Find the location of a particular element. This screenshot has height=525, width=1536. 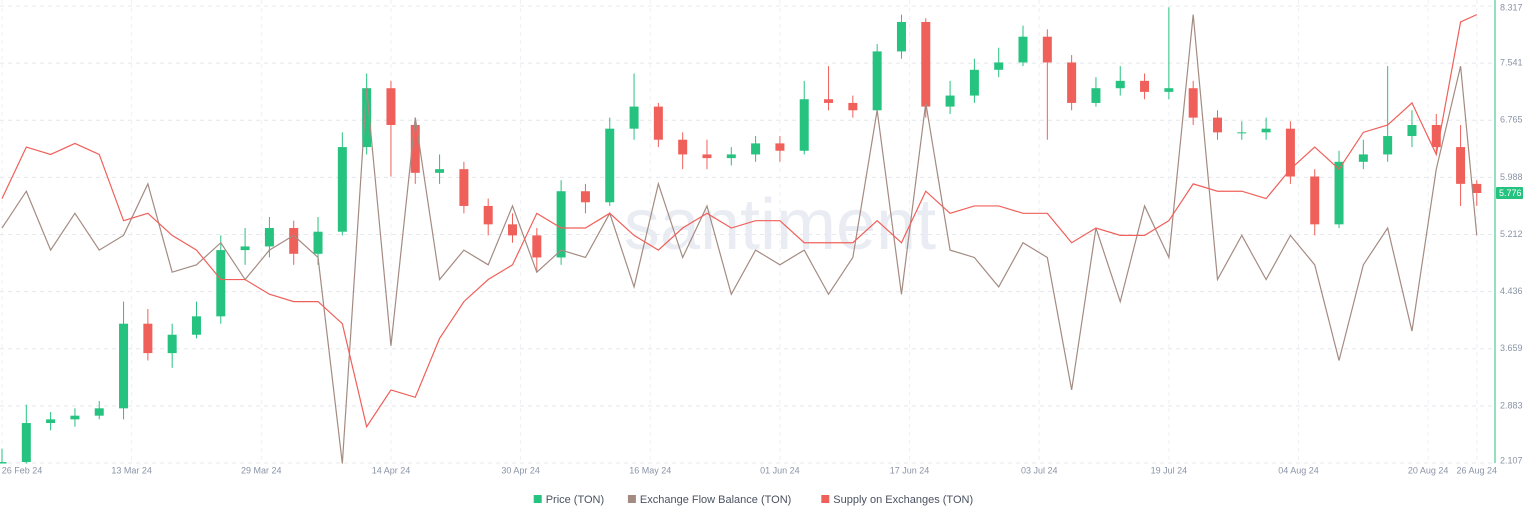

y-tick-label: 3.659 is located at coordinates (1511, 348).